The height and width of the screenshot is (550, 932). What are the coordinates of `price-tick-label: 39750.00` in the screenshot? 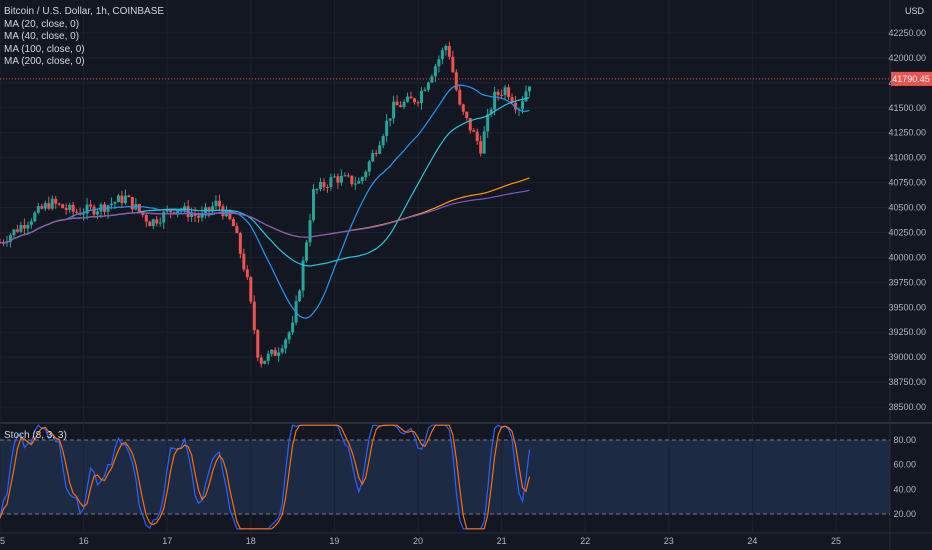 It's located at (907, 282).